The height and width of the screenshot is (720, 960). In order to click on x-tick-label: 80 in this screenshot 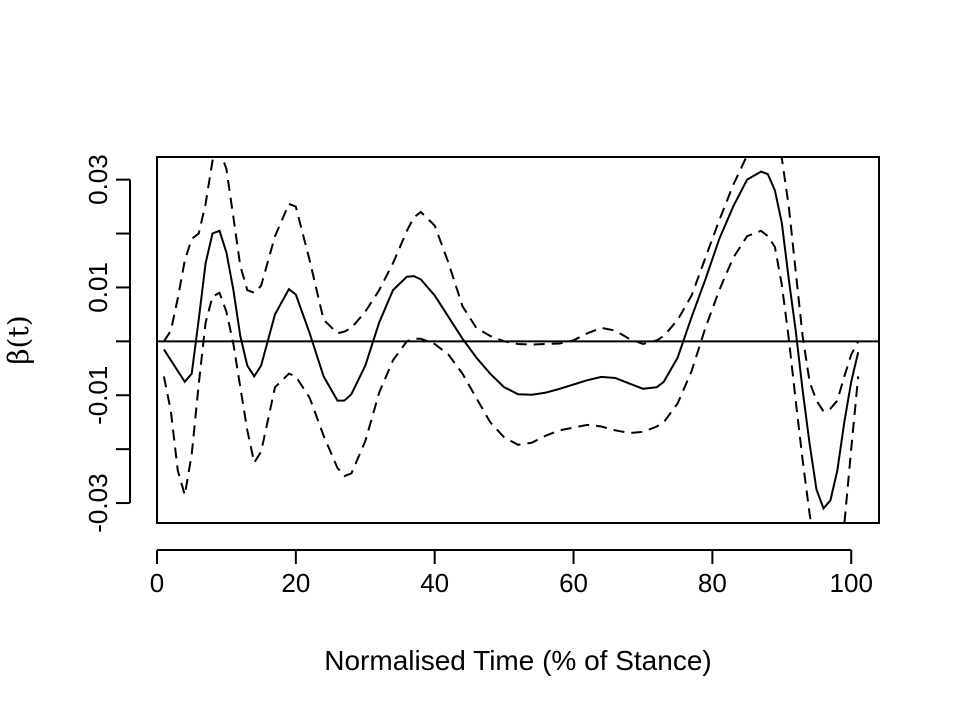, I will do `click(712, 583)`.